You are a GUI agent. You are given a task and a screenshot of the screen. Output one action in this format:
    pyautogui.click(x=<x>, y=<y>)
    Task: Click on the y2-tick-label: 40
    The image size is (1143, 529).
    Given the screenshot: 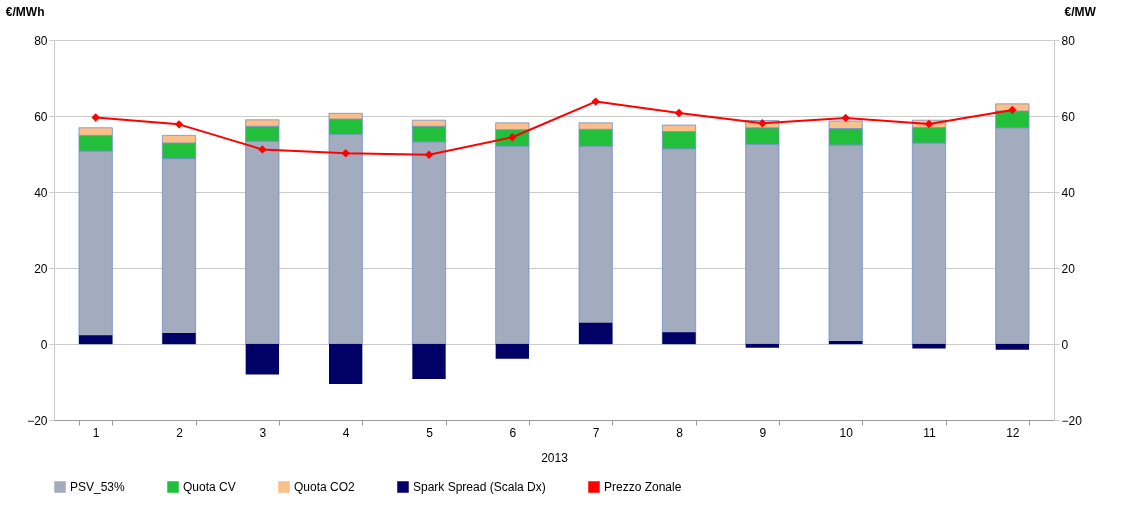 What is the action you would take?
    pyautogui.click(x=1068, y=192)
    